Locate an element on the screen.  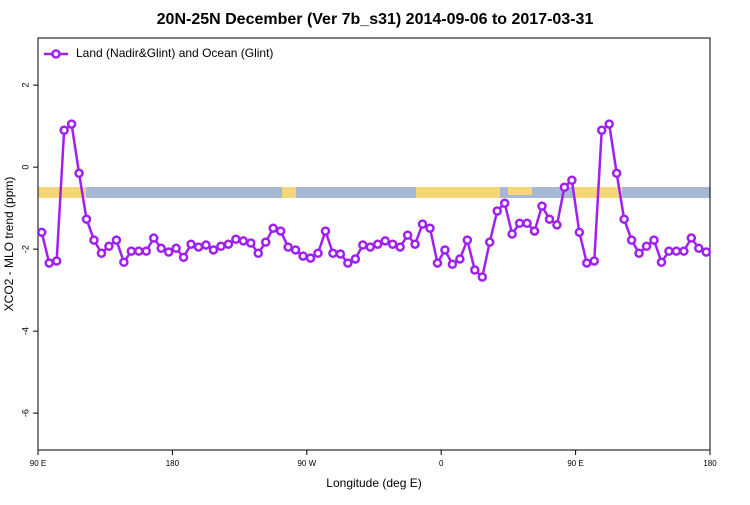
y-tick-label: 2 is located at coordinates (25, 85).